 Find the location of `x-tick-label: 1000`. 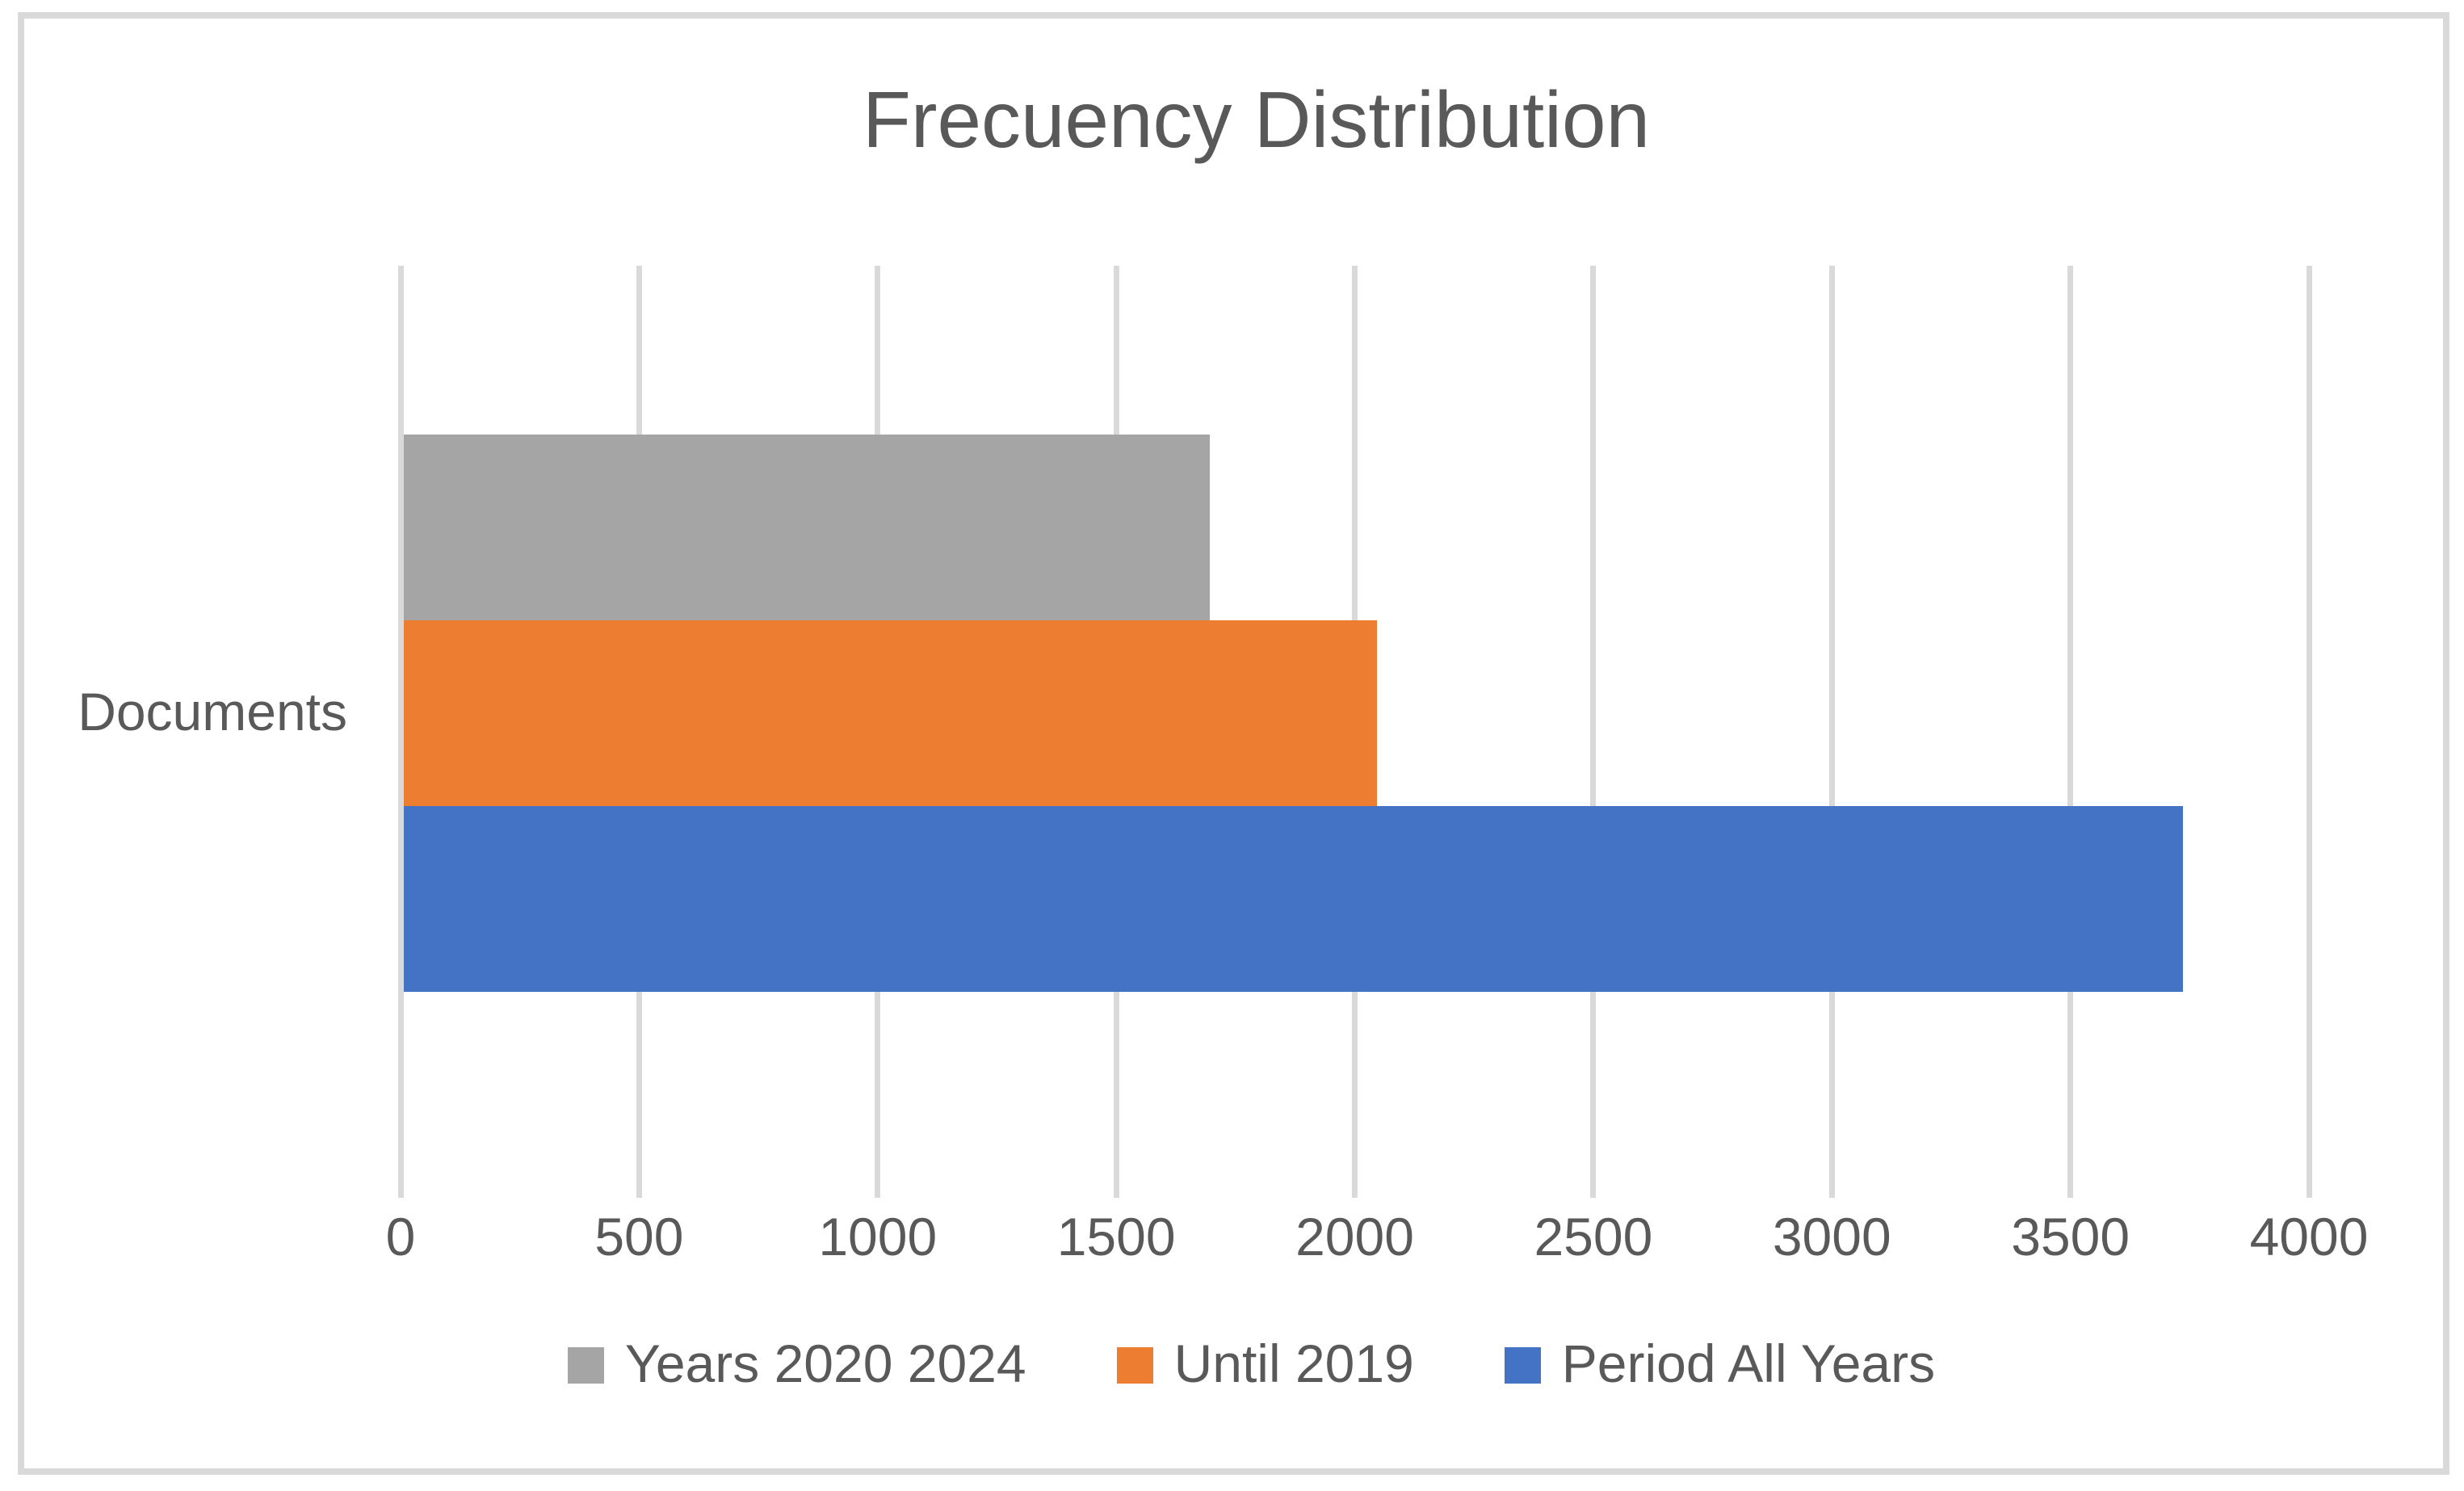

x-tick-label: 1000 is located at coordinates (878, 1236).